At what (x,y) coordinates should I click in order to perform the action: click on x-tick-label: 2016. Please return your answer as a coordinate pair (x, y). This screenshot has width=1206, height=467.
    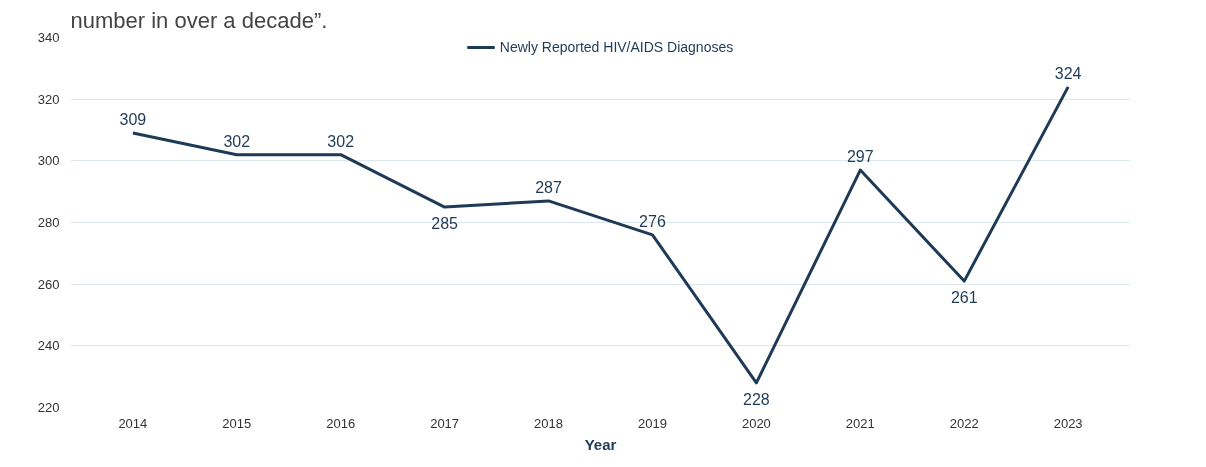
    Looking at the image, I should click on (341, 423).